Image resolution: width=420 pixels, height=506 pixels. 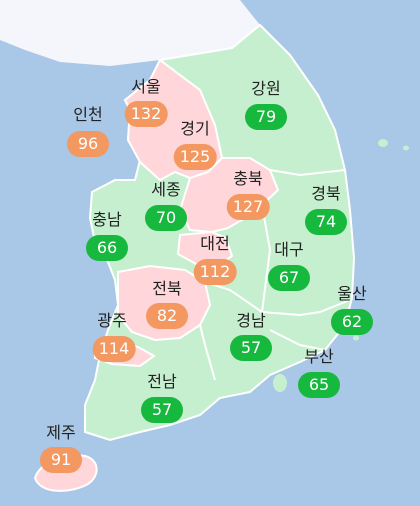 What do you see at coordinates (166, 189) in the screenshot?
I see `region-label-sejong: 세종` at bounding box center [166, 189].